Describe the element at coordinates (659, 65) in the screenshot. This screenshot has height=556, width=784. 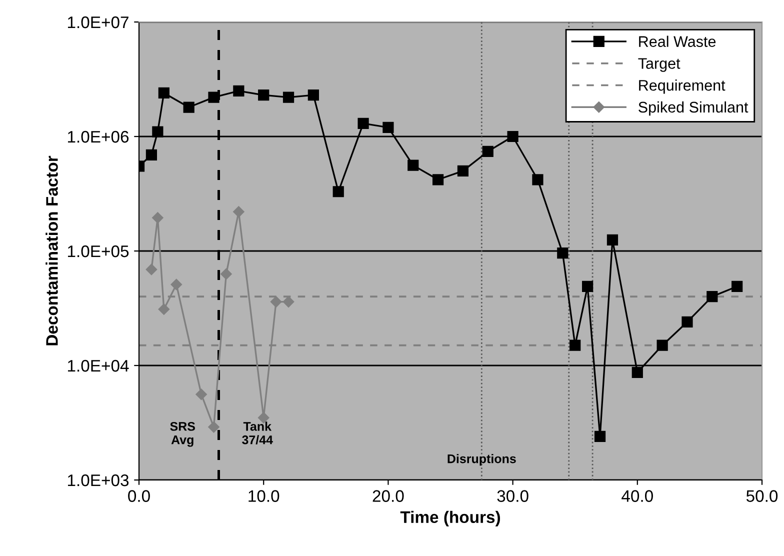
I see `legend-label: Target` at that location.